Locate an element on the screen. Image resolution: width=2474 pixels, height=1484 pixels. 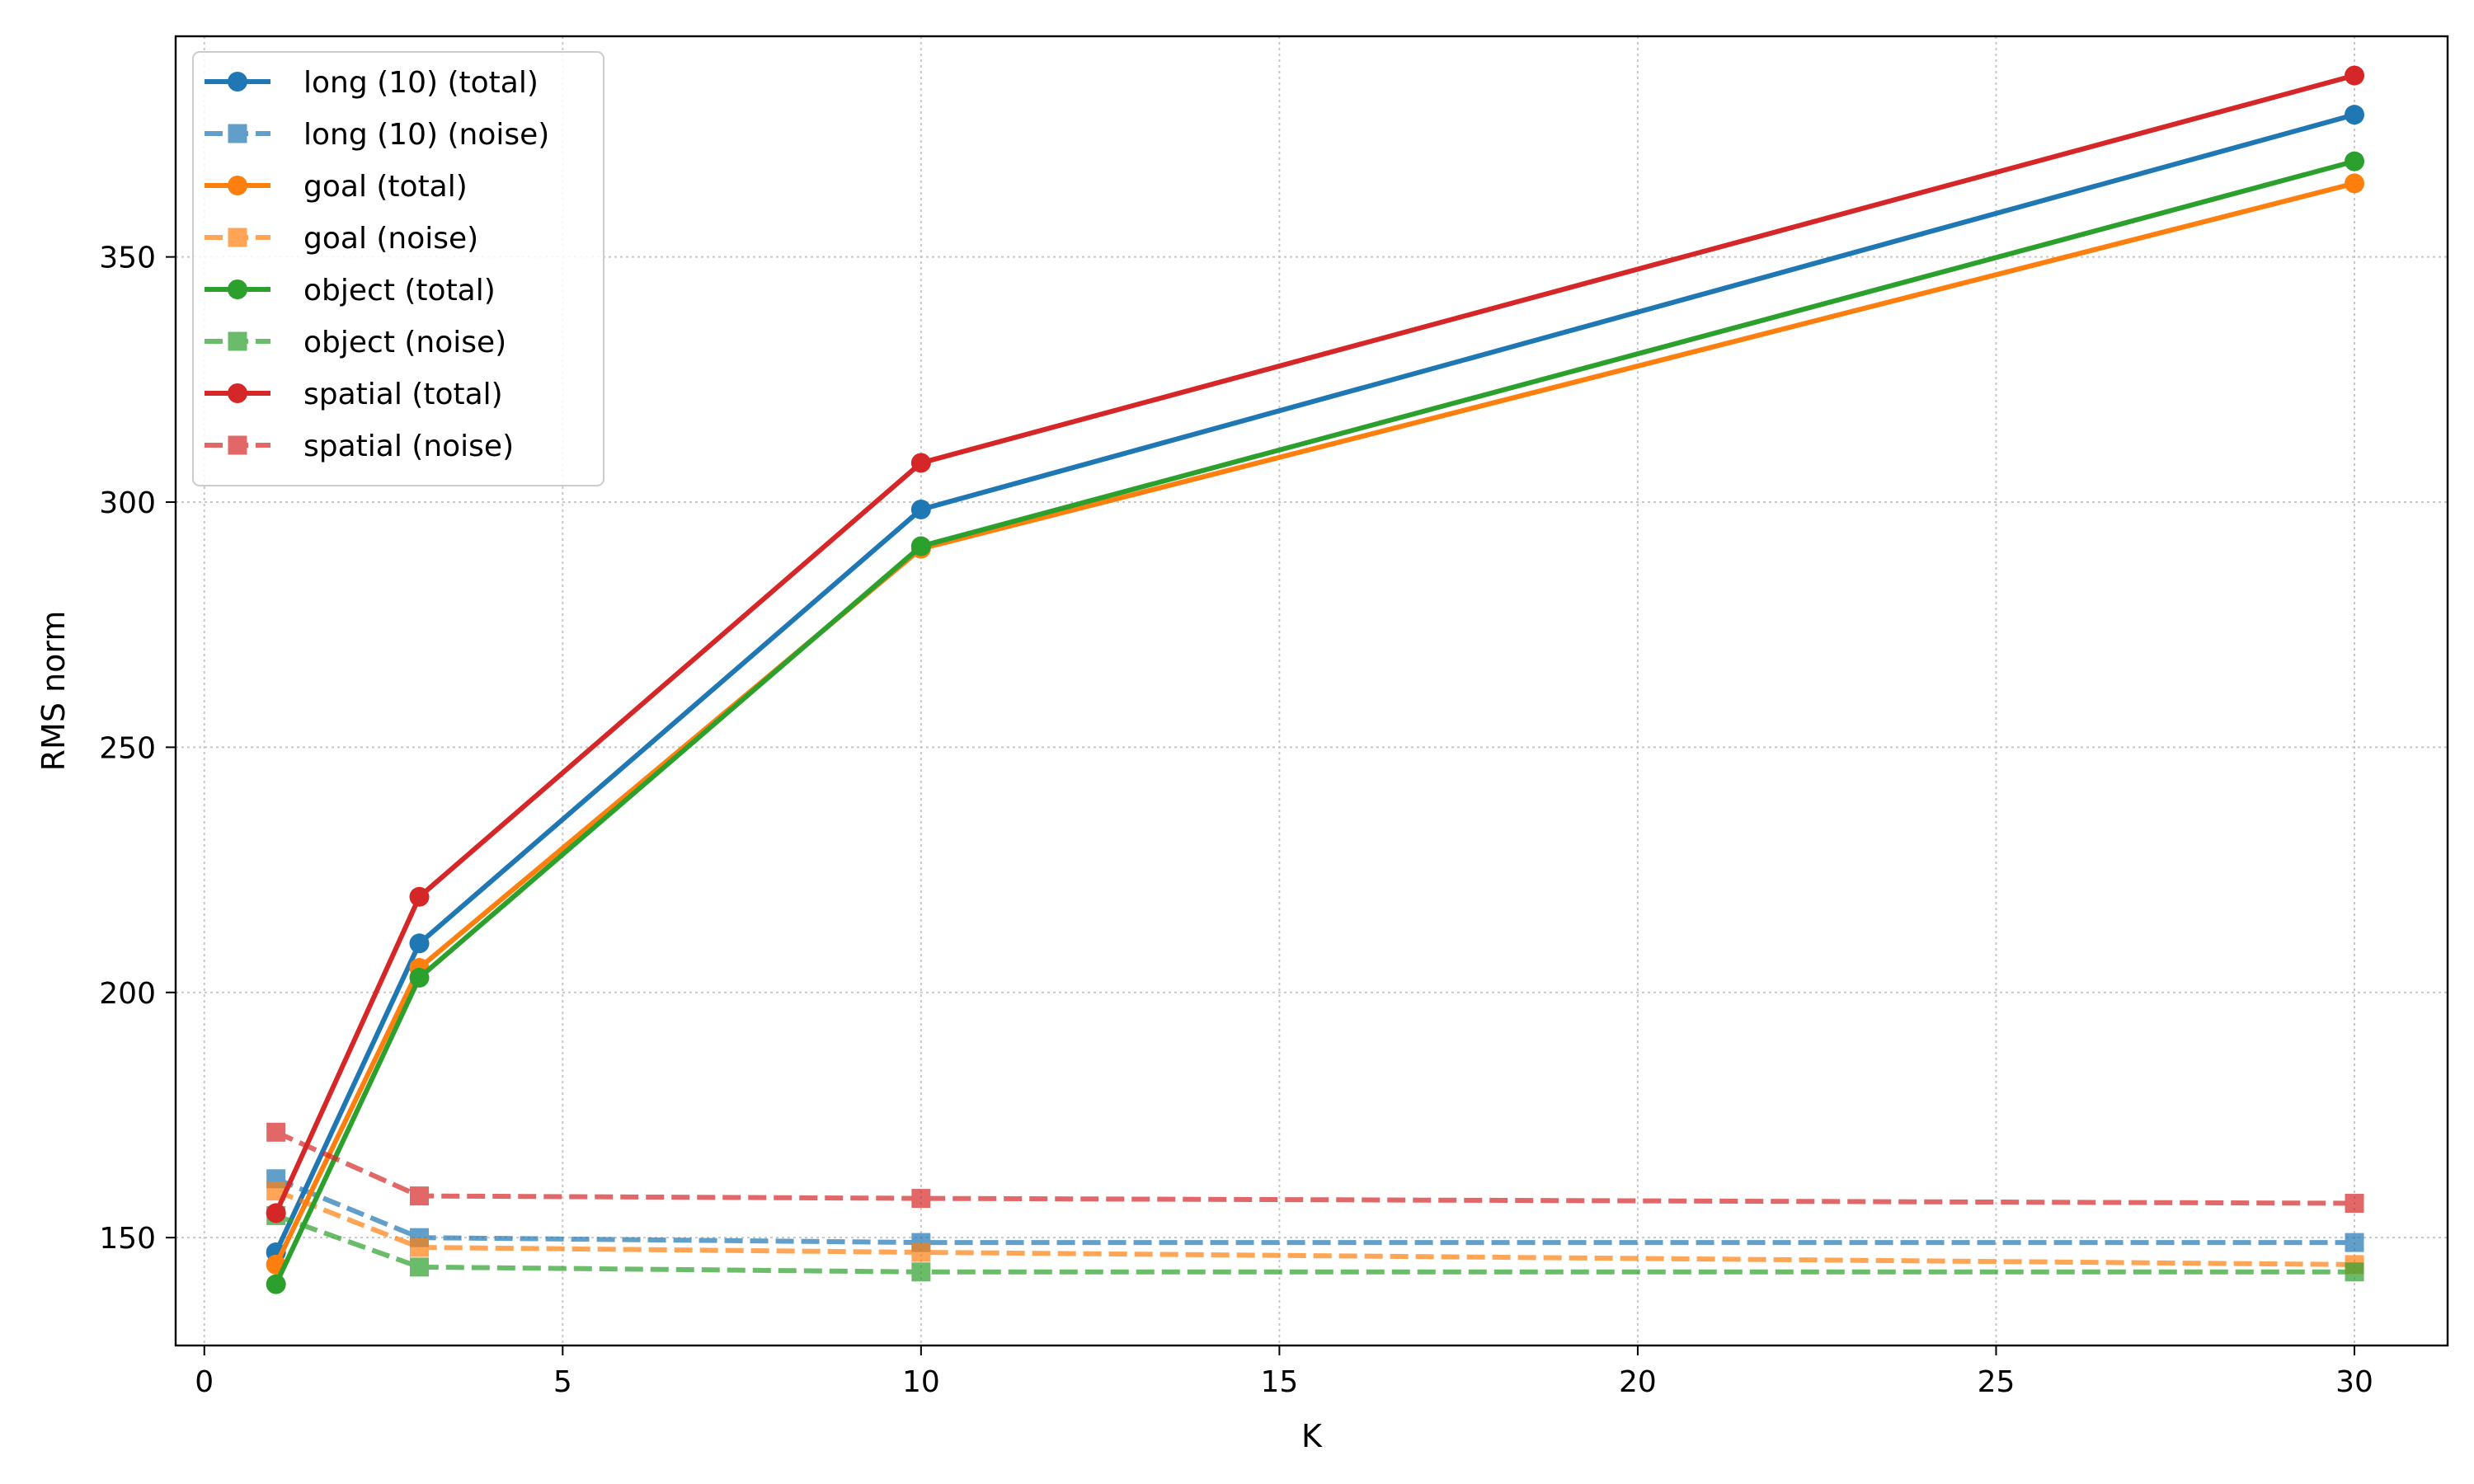
x-tick-label: 0 is located at coordinates (204, 1382).